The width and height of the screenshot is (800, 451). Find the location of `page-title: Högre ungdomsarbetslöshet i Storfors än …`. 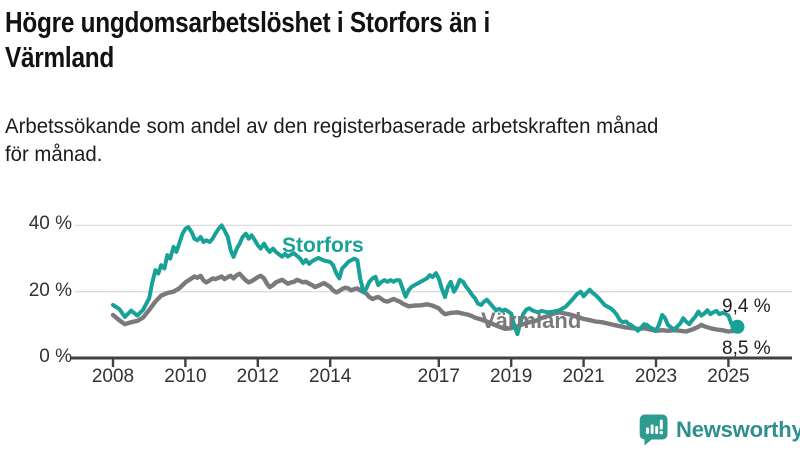

page-title: Högre ungdomsarbetslöshet i Storfors än … is located at coordinates (299, 41).